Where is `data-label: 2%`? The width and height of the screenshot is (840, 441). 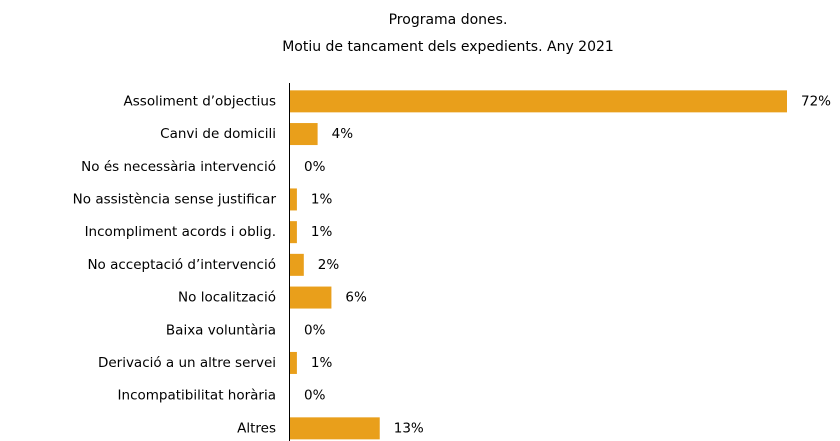
data-label: 2% is located at coordinates (329, 265).